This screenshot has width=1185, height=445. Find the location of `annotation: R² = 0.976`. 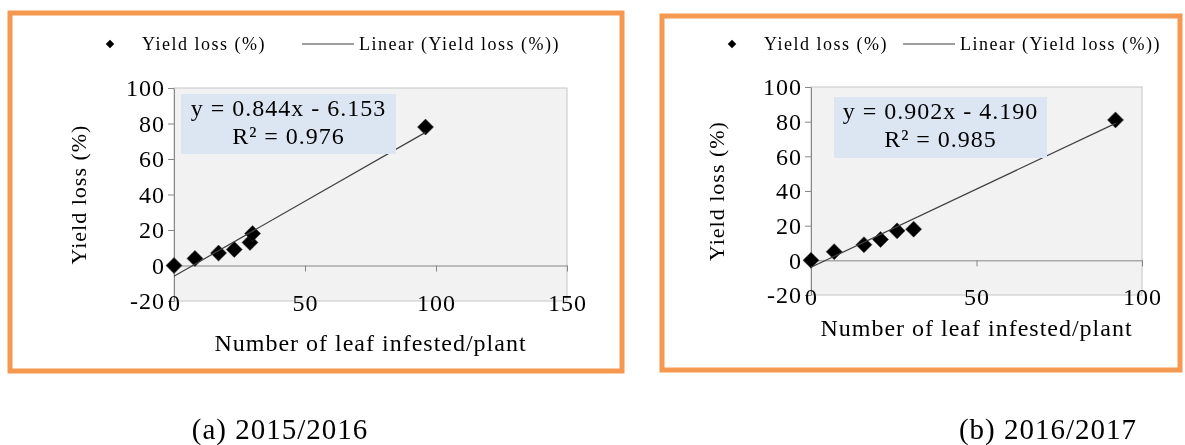

annotation: R² = 0.976 is located at coordinates (288, 136).